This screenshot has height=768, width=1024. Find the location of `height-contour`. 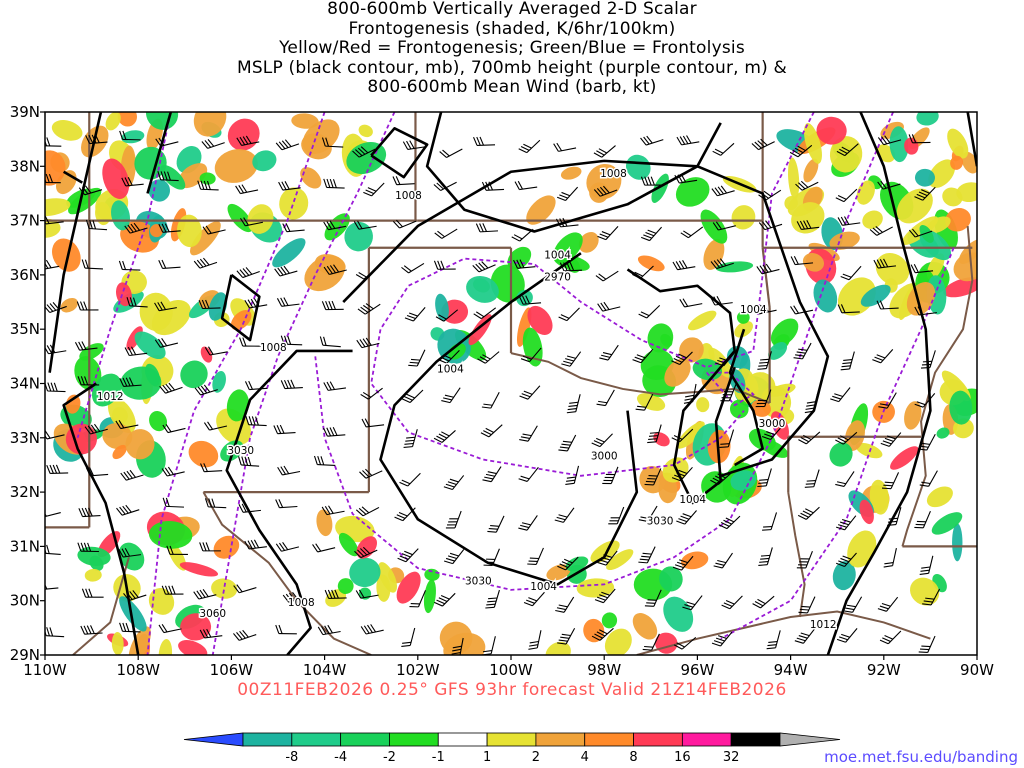

height-contour is located at coordinates (837, 443).